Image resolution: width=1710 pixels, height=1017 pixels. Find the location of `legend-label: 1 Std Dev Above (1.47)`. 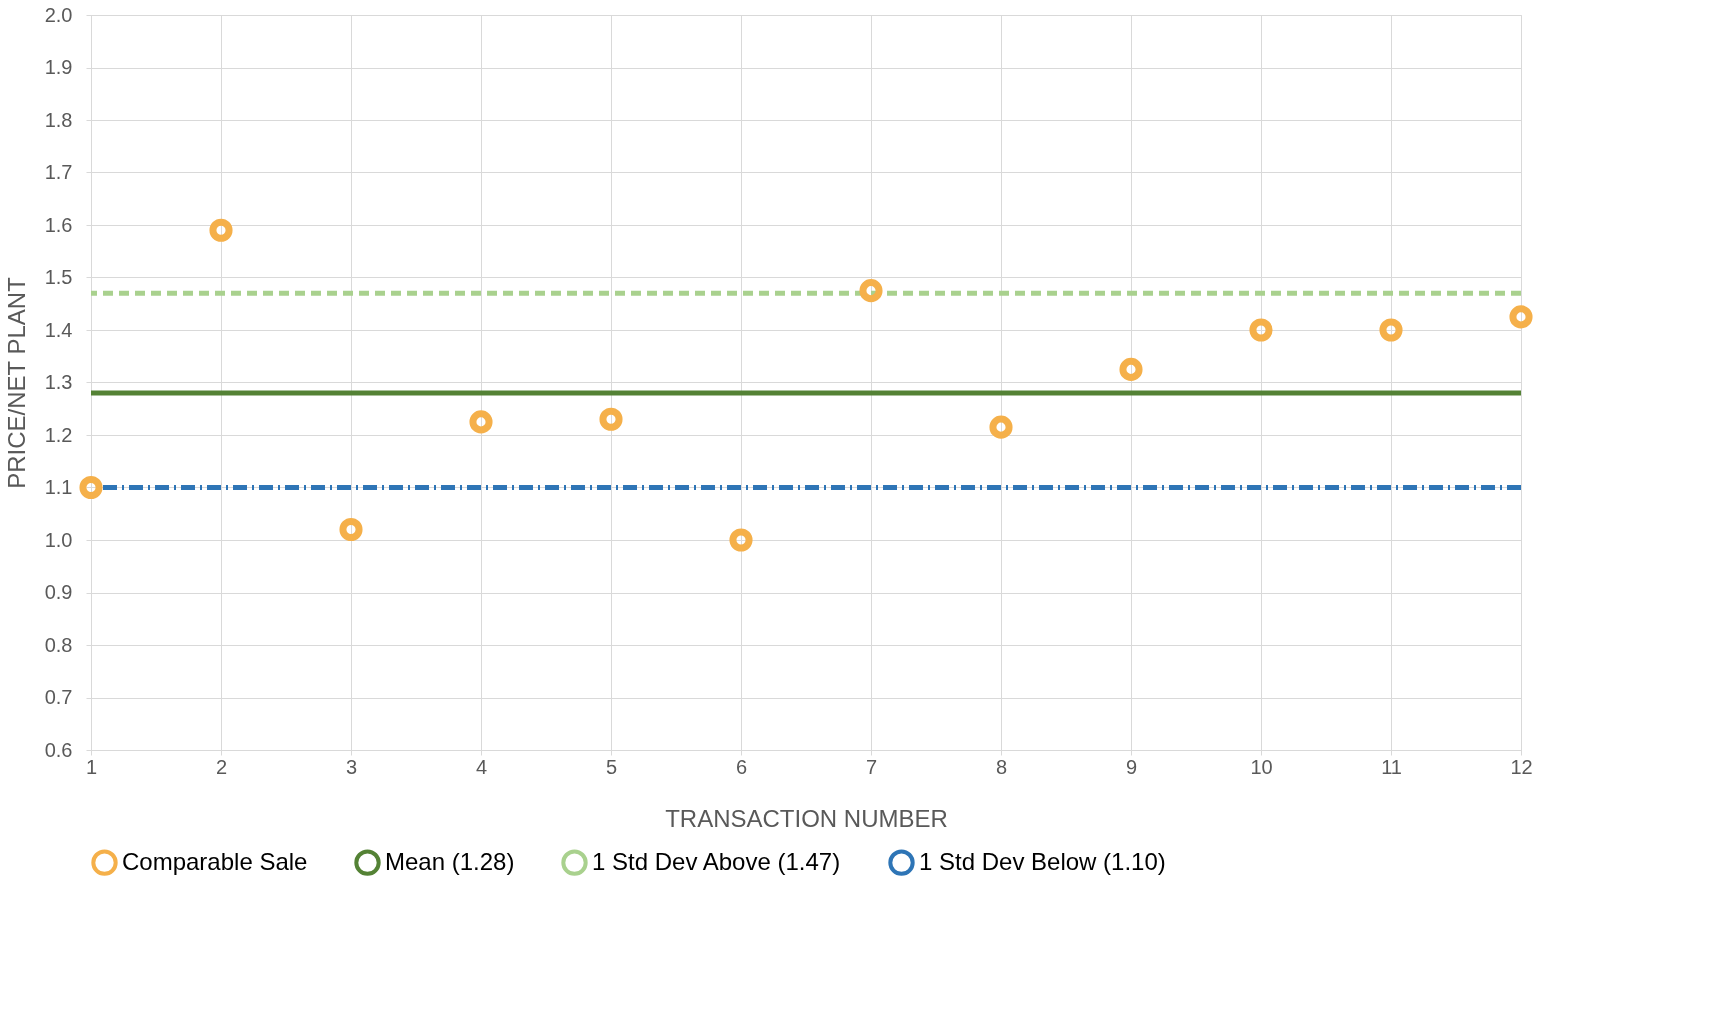

legend-label: 1 Std Dev Above (1.47) is located at coordinates (716, 861).